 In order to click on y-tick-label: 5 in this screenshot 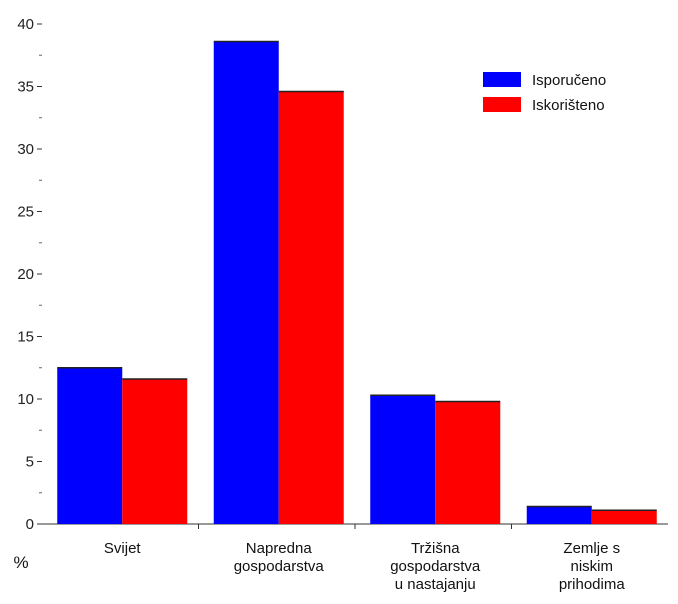, I will do `click(30, 462)`.